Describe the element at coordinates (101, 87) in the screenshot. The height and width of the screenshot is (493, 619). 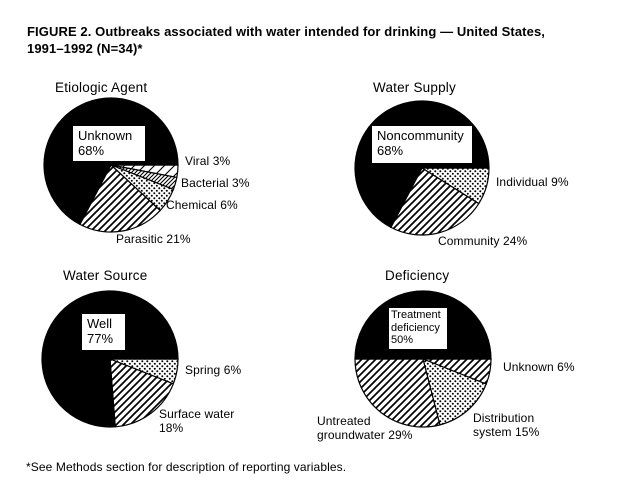
I see `chart-title-etiologic-agent: Etiologic Agent` at that location.